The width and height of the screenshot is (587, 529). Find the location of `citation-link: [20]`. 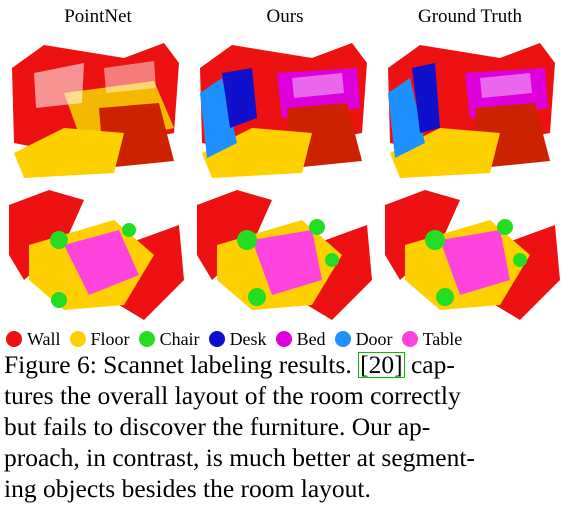

citation-link: [20] is located at coordinates (381, 364).